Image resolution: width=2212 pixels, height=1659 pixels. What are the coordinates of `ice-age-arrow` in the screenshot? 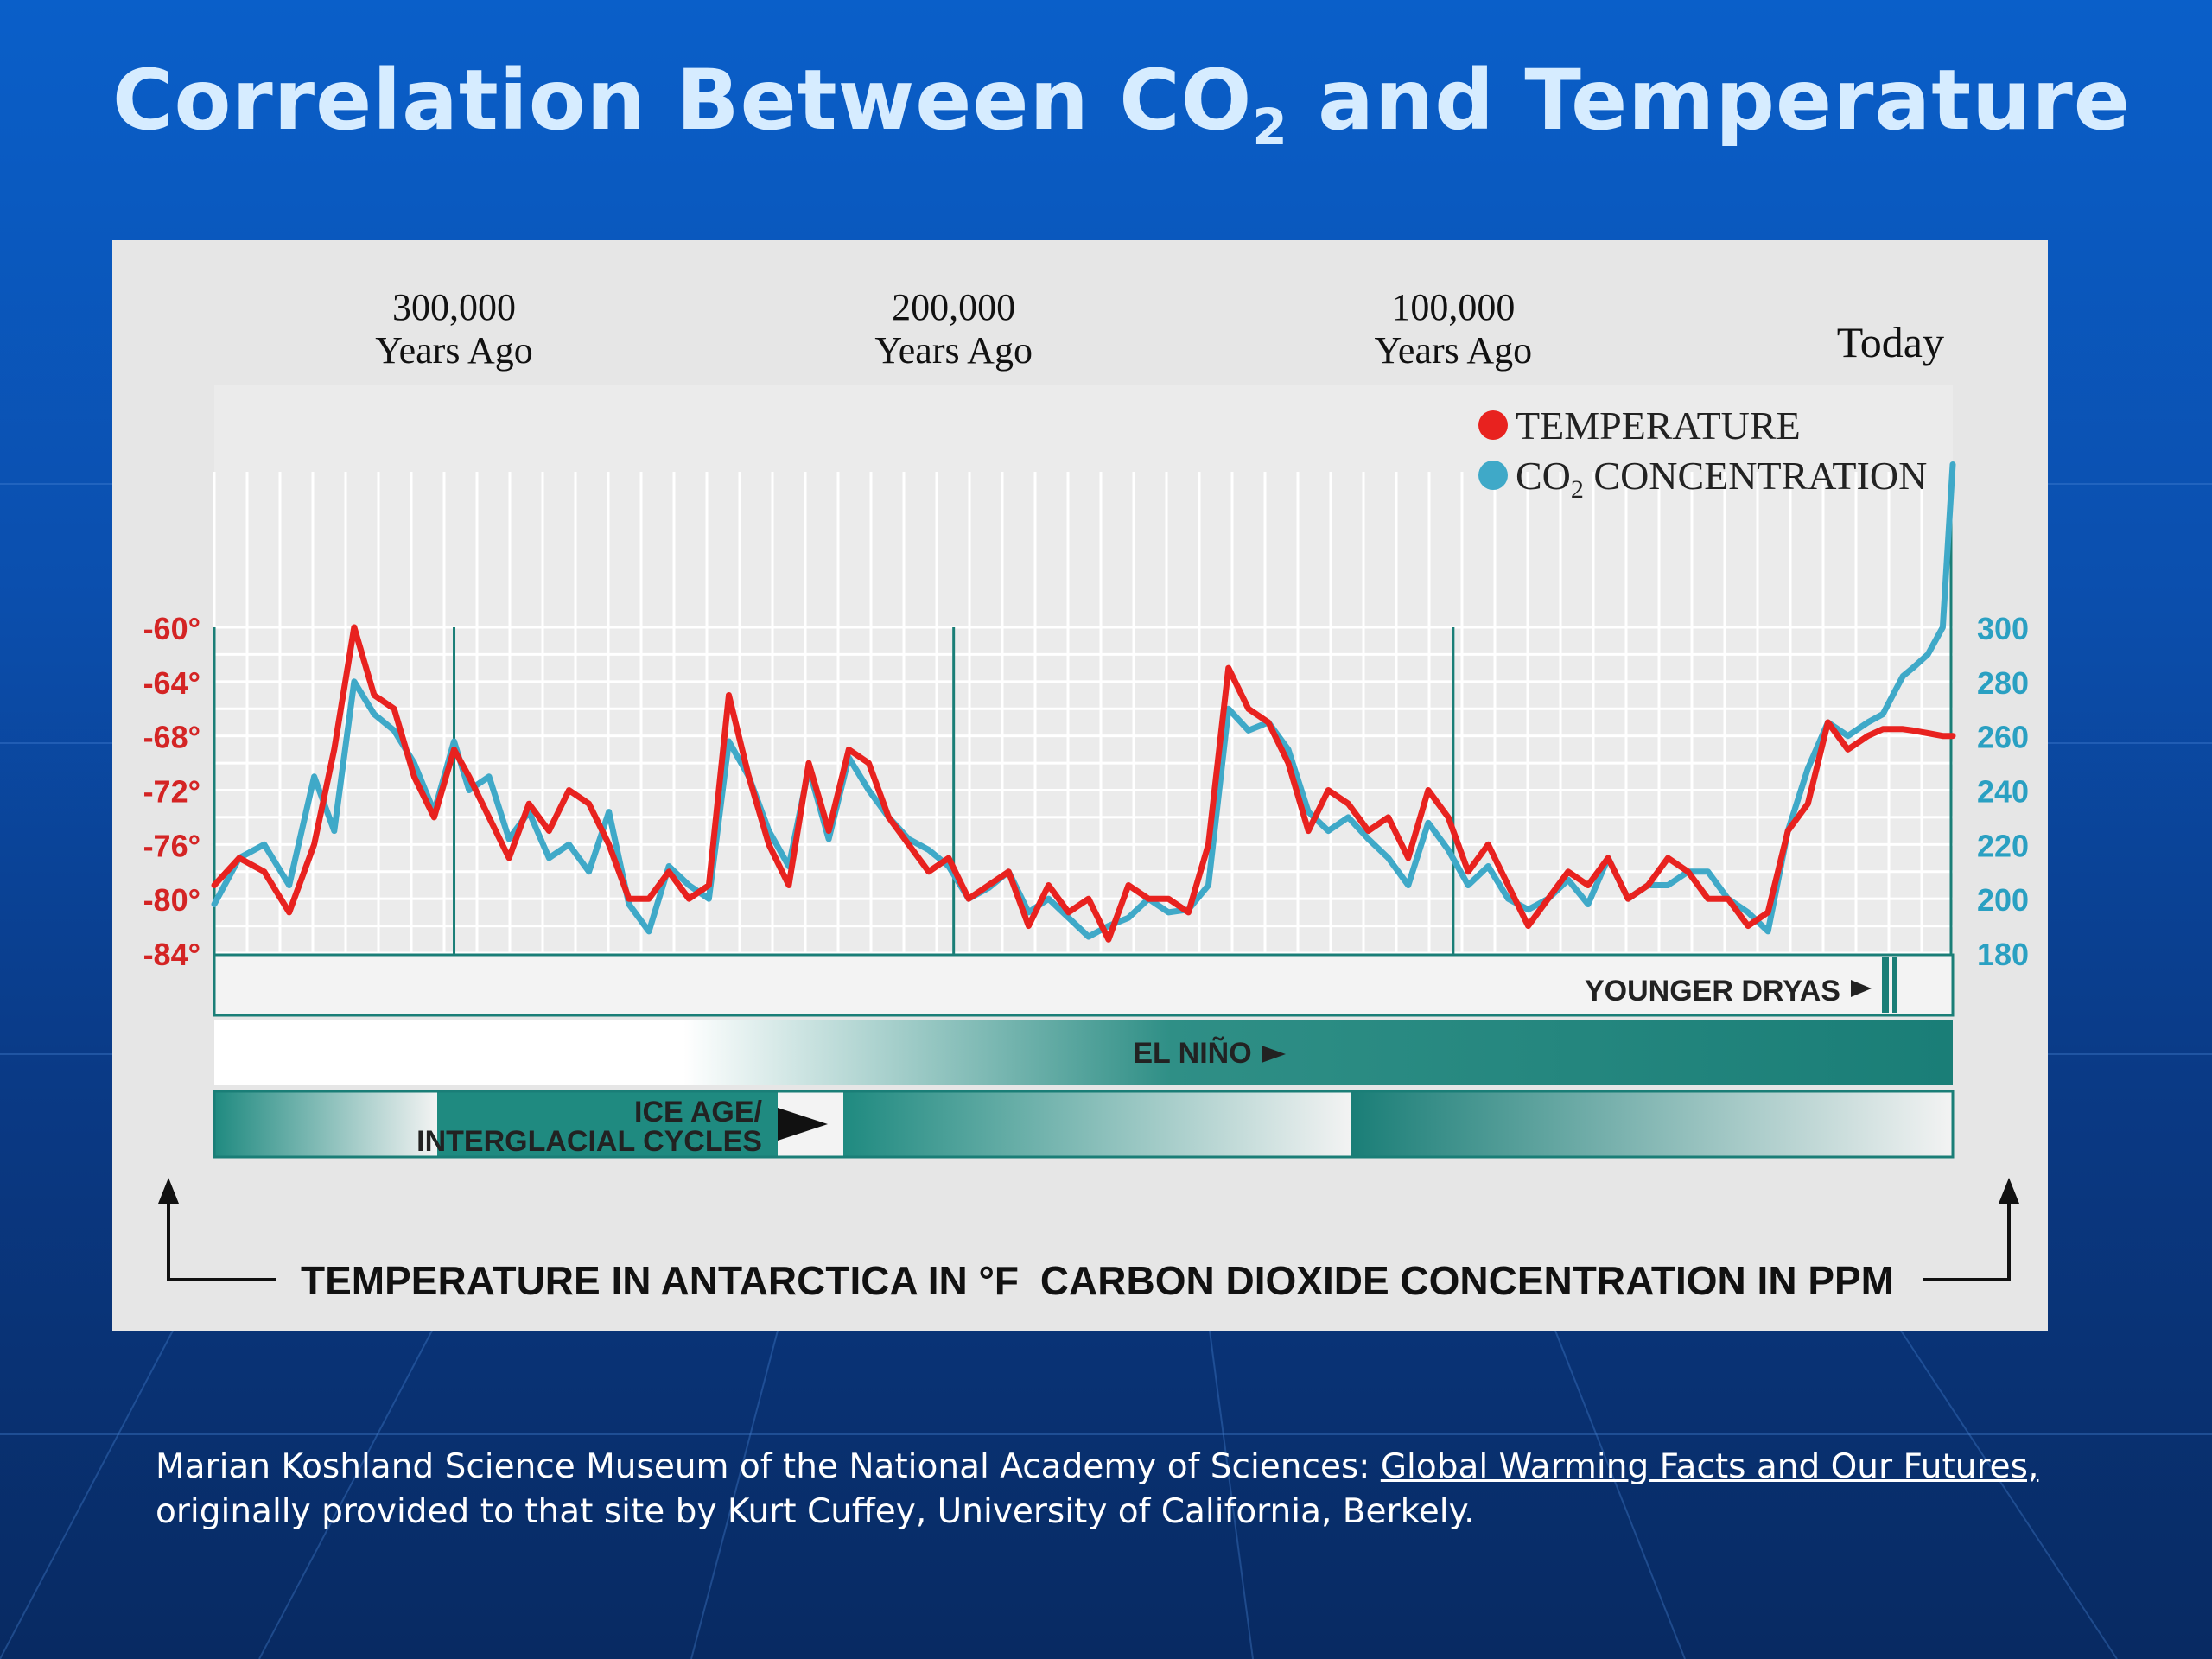 It's located at (803, 1124).